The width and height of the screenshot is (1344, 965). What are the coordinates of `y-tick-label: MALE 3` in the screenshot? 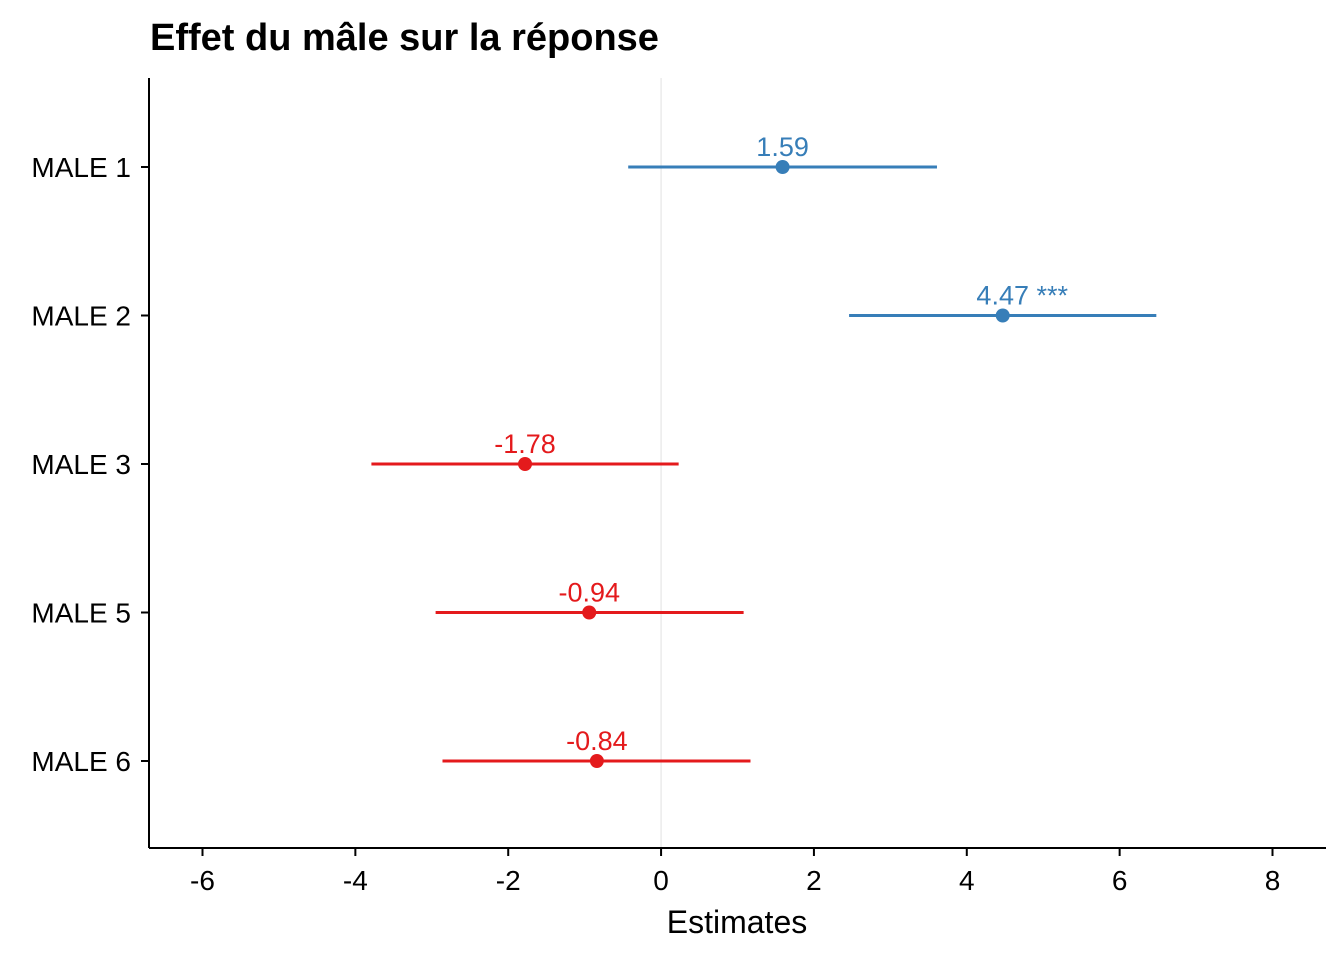 It's located at (81, 464).